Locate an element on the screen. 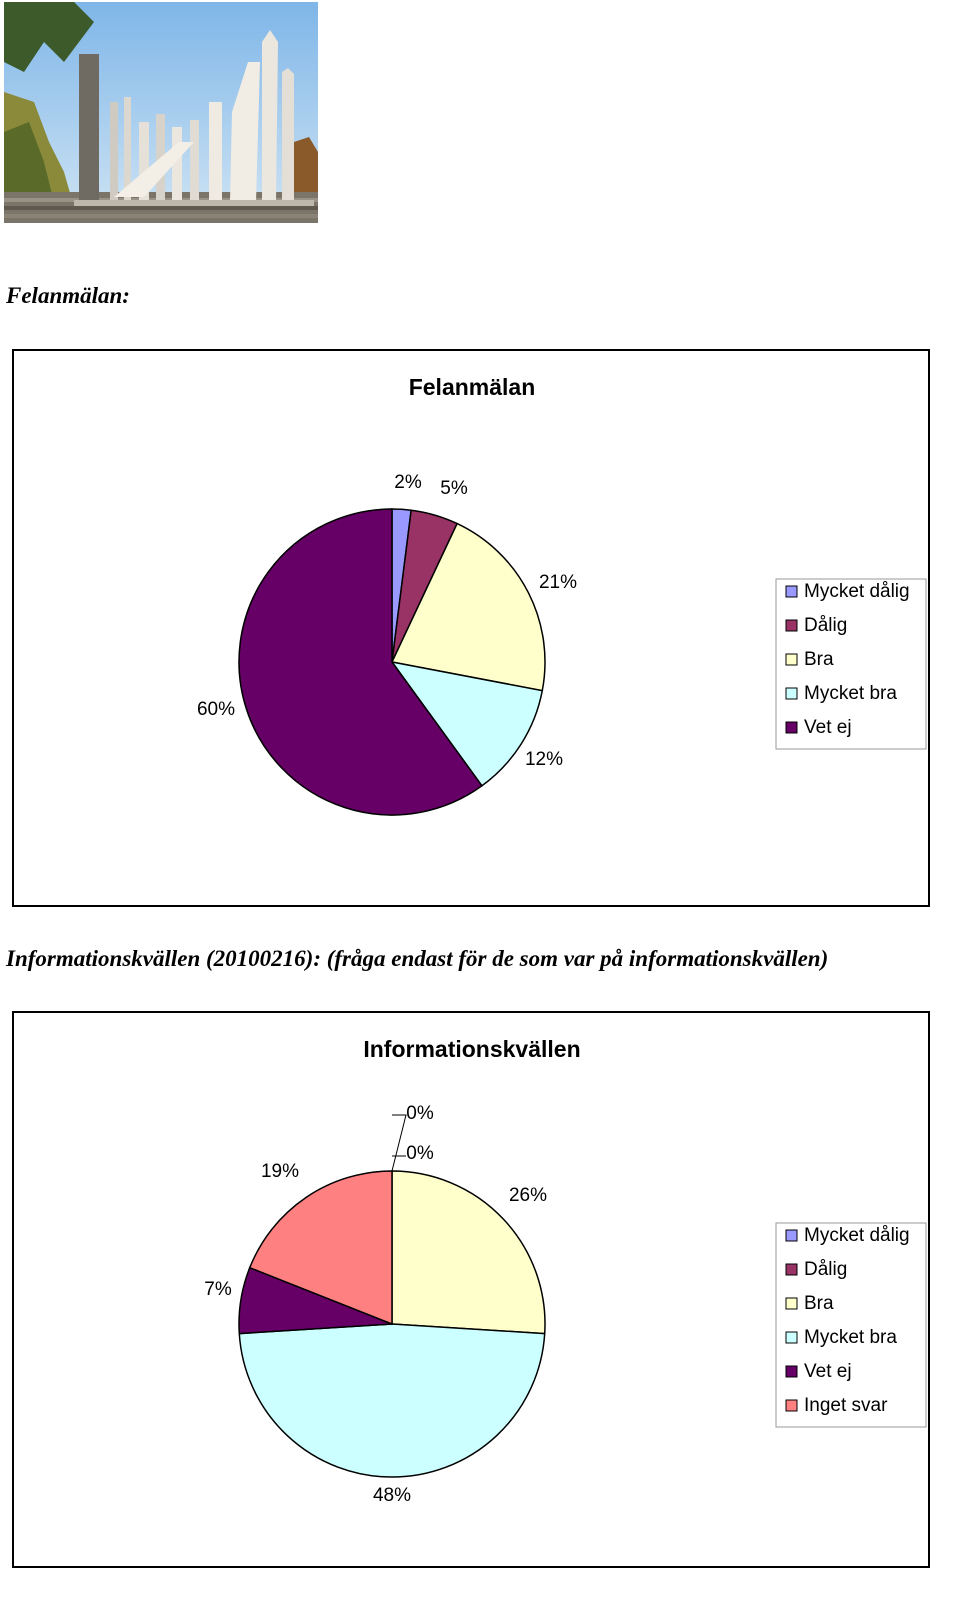 The height and width of the screenshot is (1608, 960). leader-line is located at coordinates (399, 1143).